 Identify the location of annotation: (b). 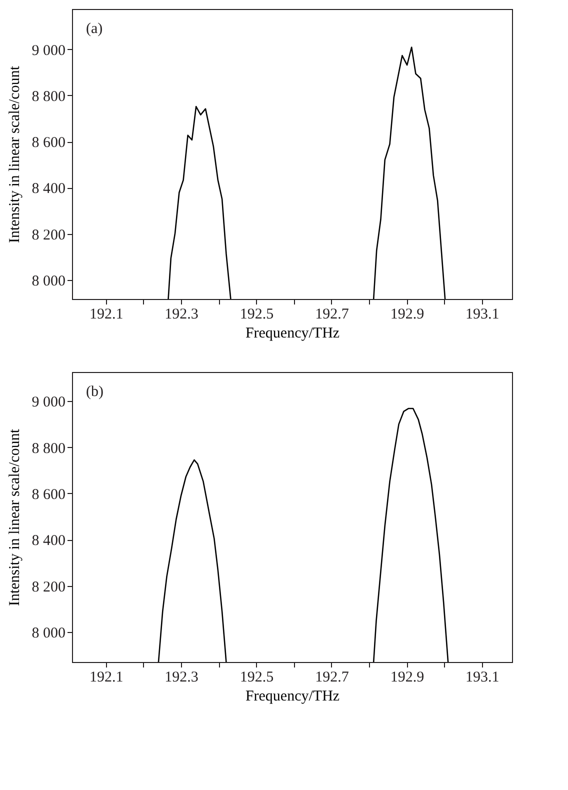
(95, 392).